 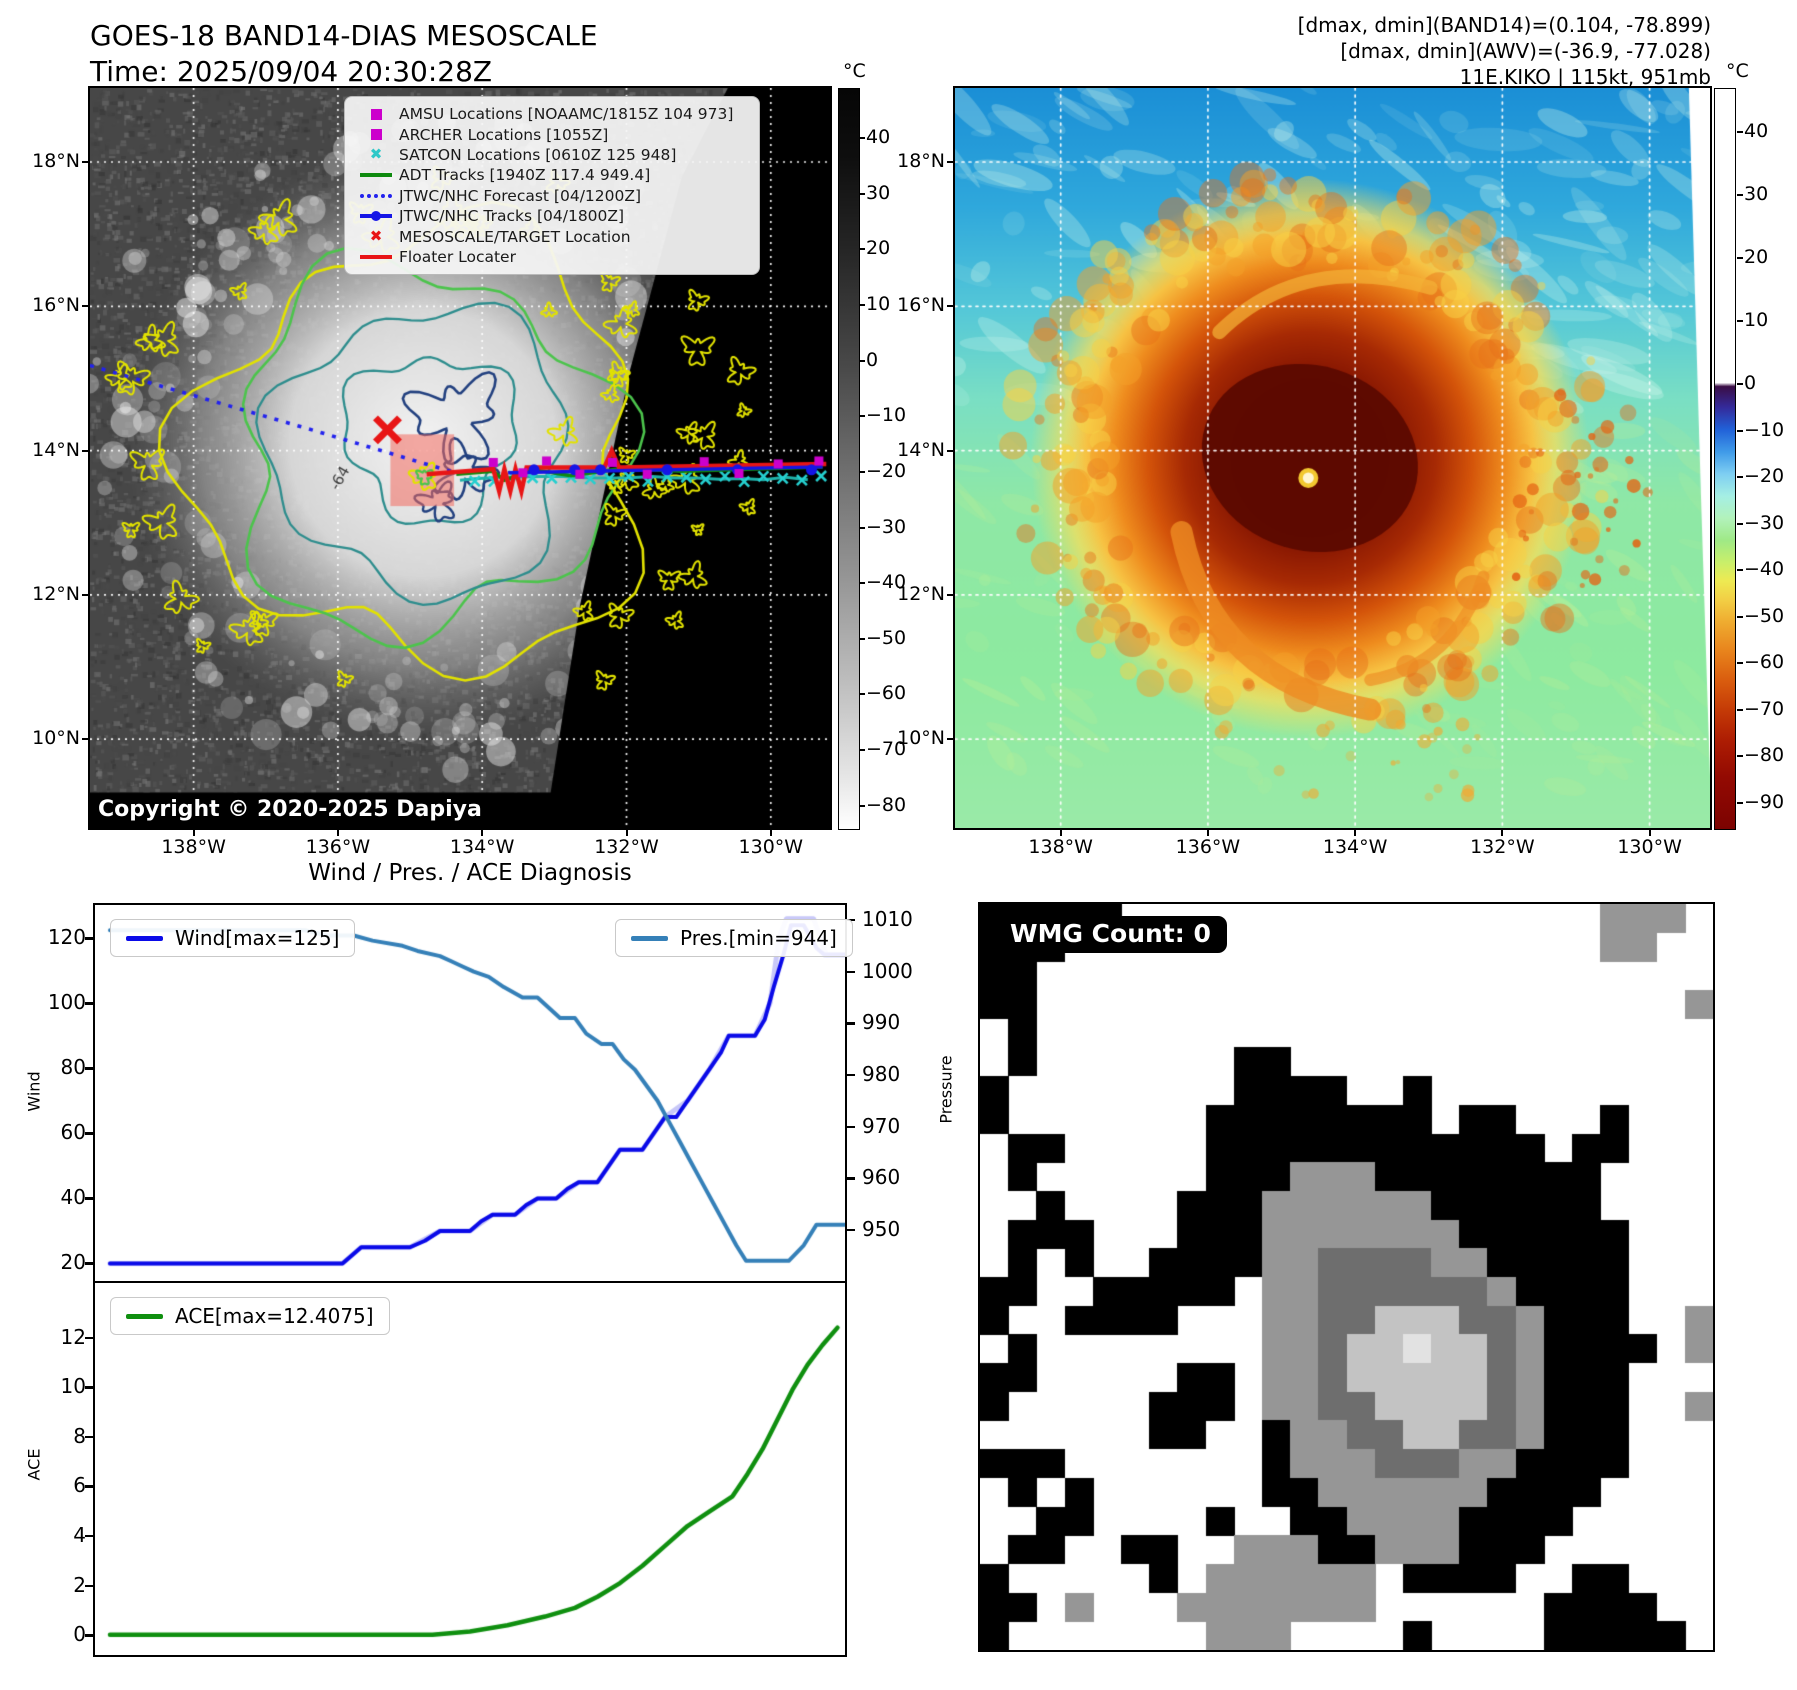 I want to click on line-dot-legend-icon, so click(x=376, y=216).